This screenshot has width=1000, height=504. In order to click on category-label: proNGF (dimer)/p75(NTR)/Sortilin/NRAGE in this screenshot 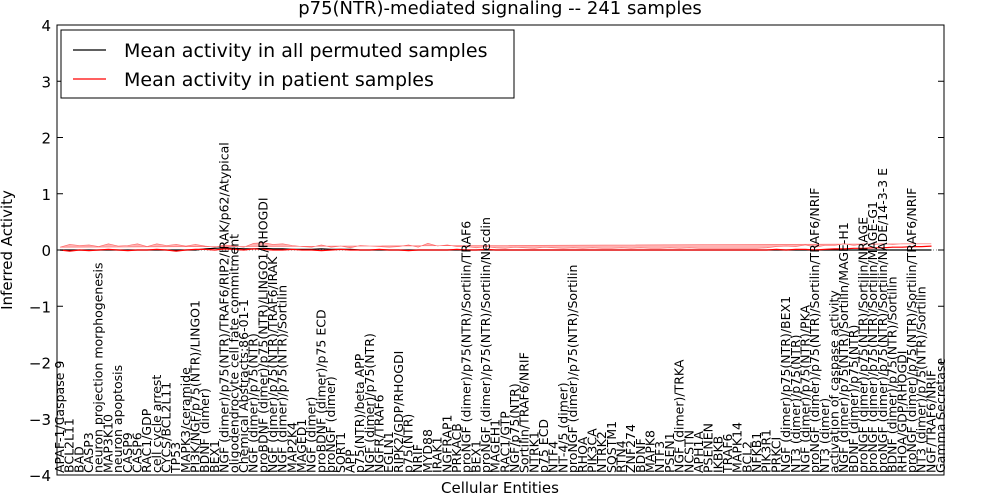, I will do `click(863, 345)`.